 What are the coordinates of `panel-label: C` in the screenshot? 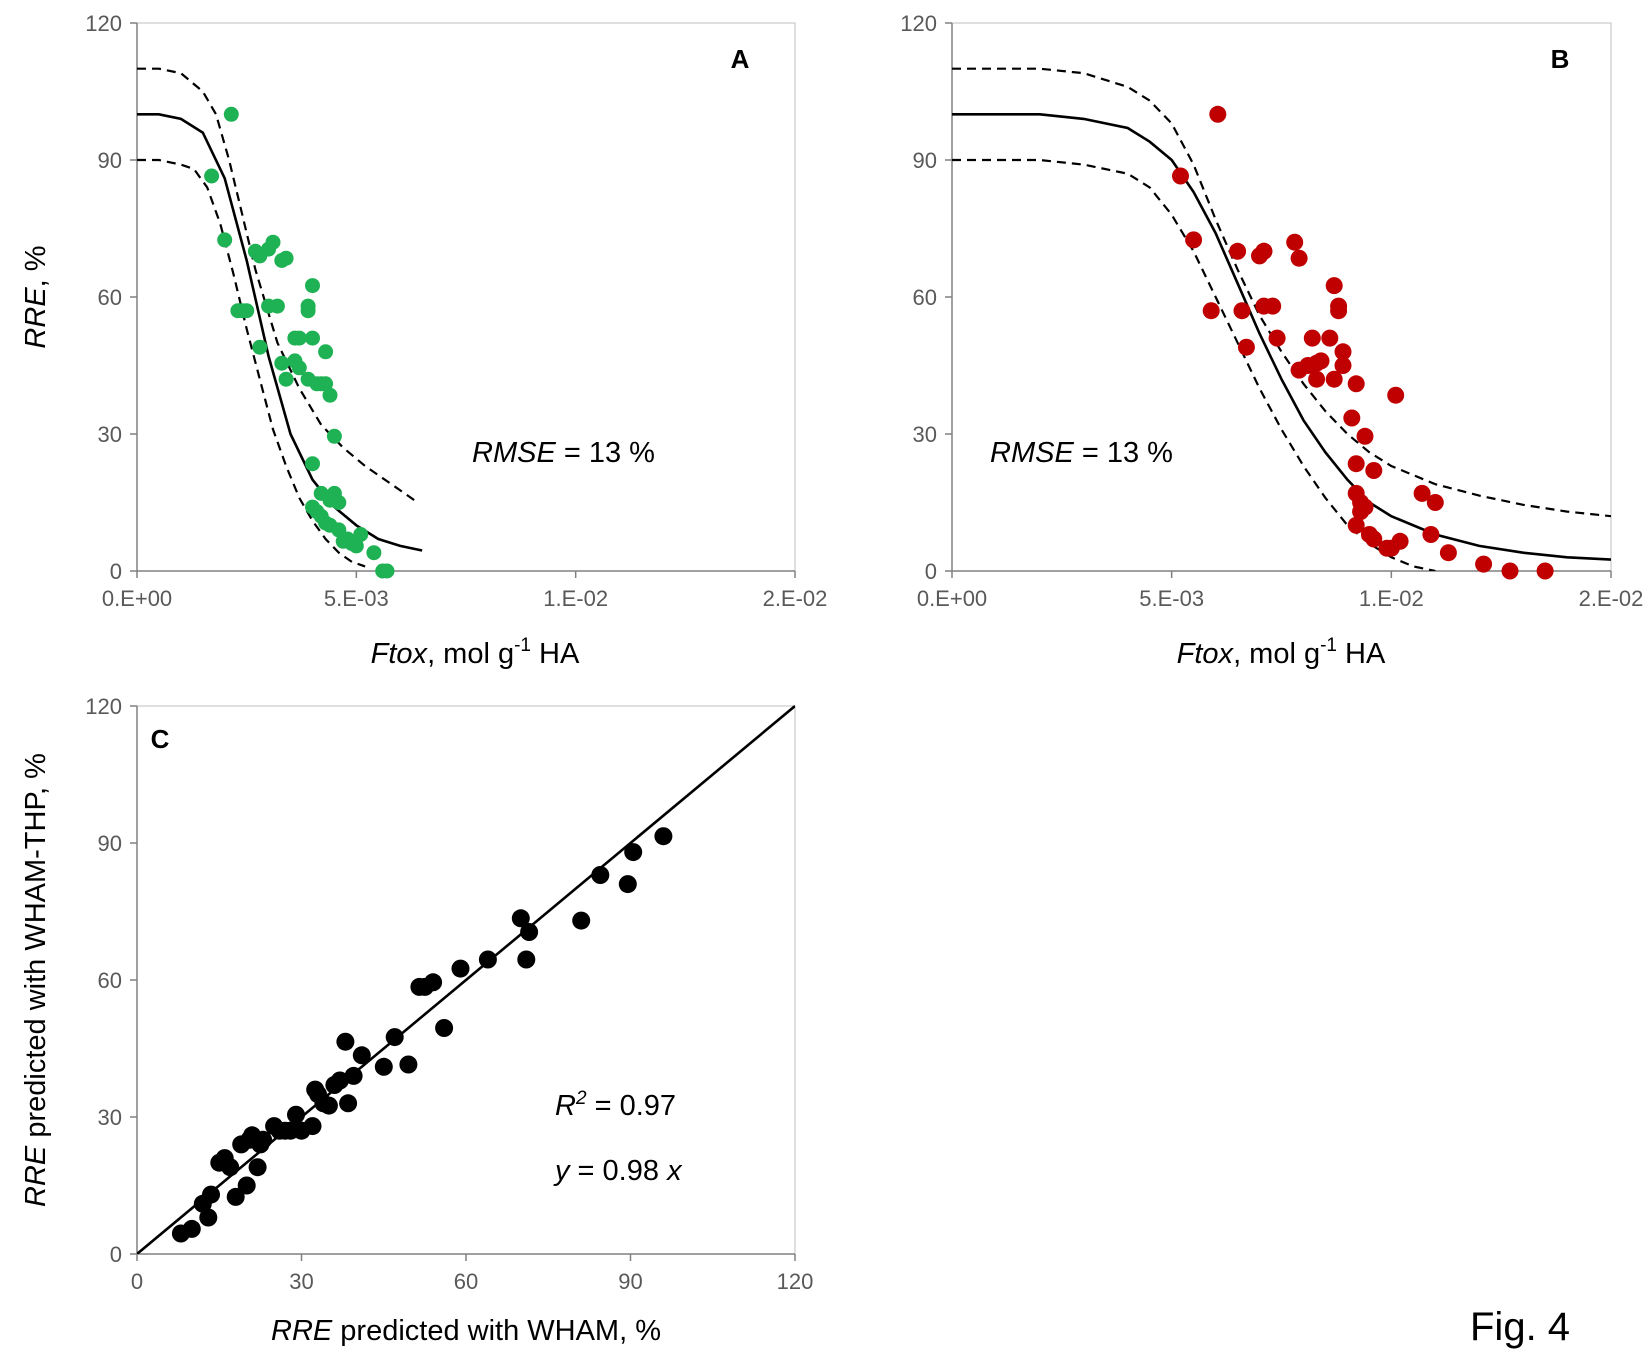 It's located at (160, 739).